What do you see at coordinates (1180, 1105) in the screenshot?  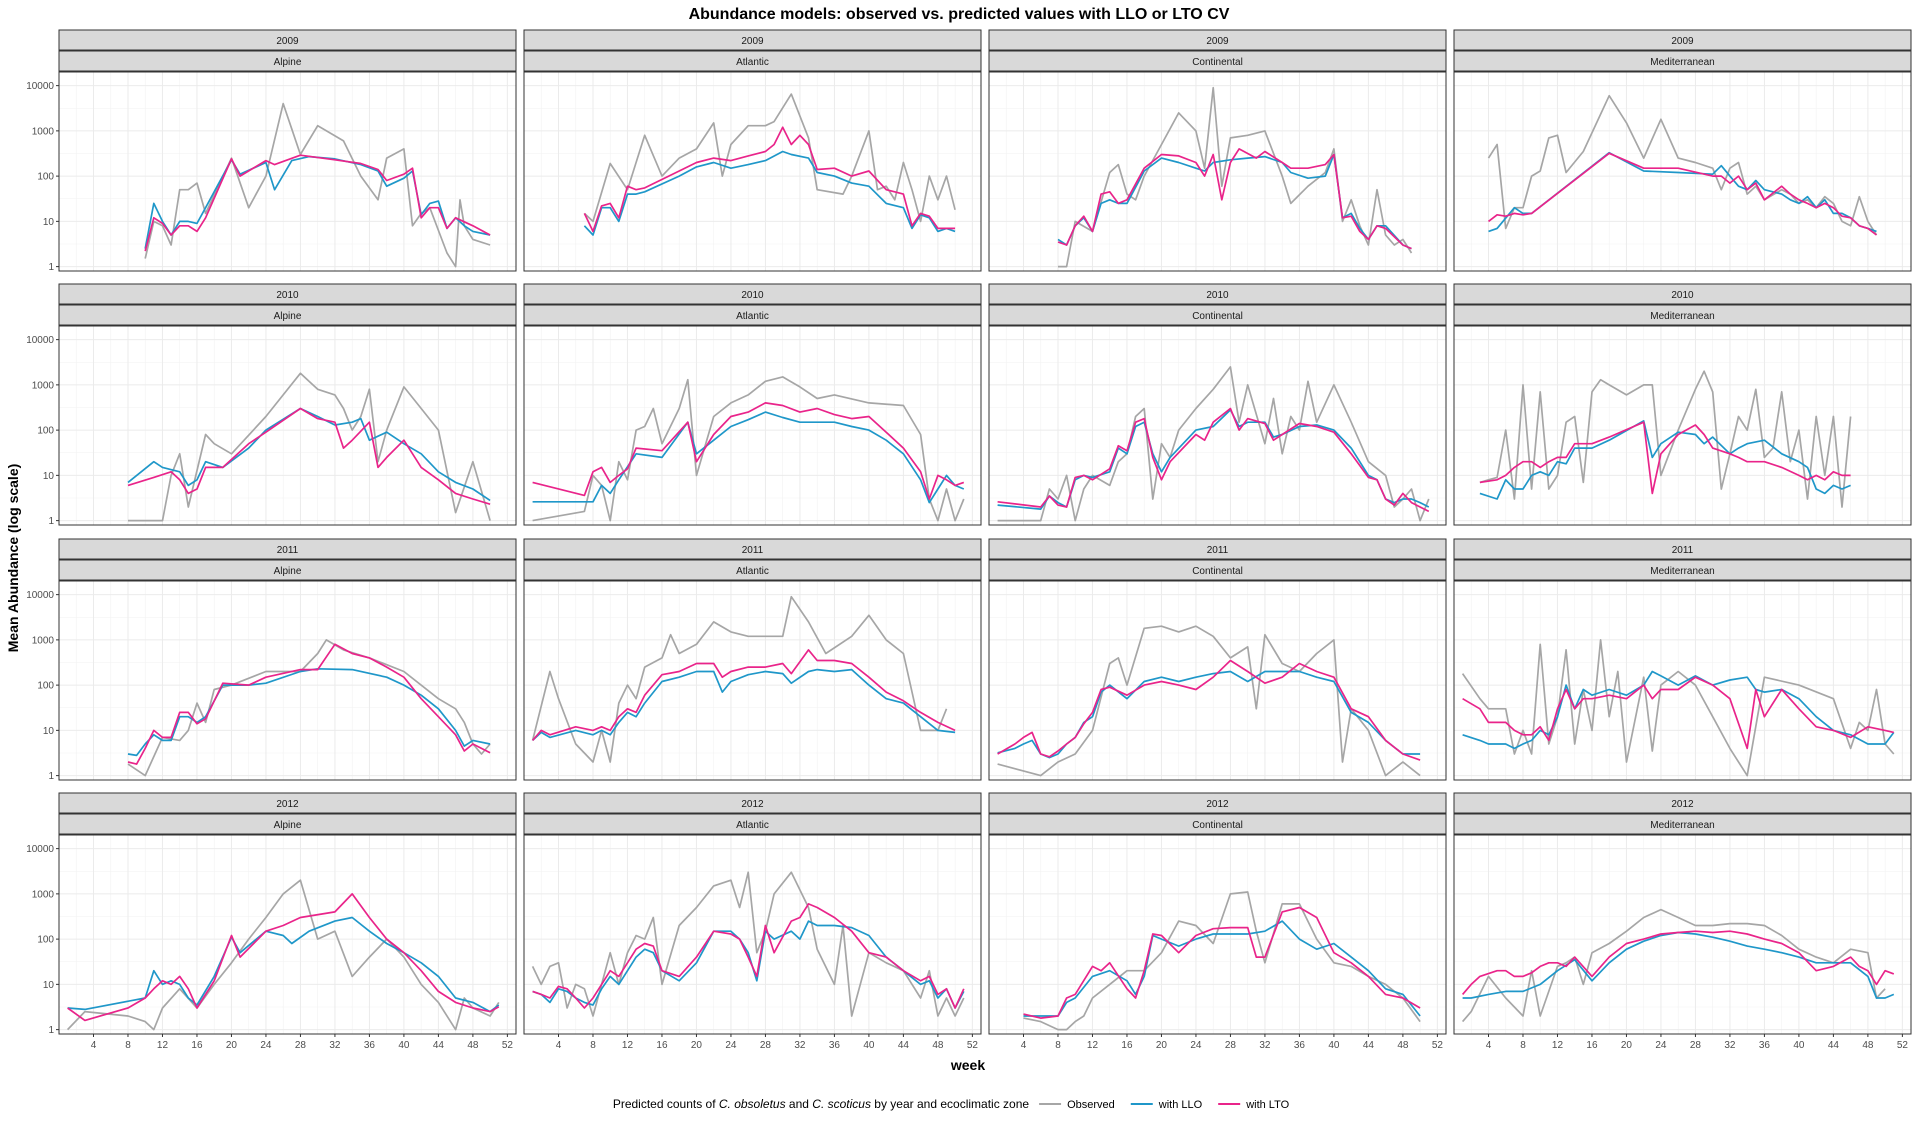 I see `legend-label-llo: with LLO` at bounding box center [1180, 1105].